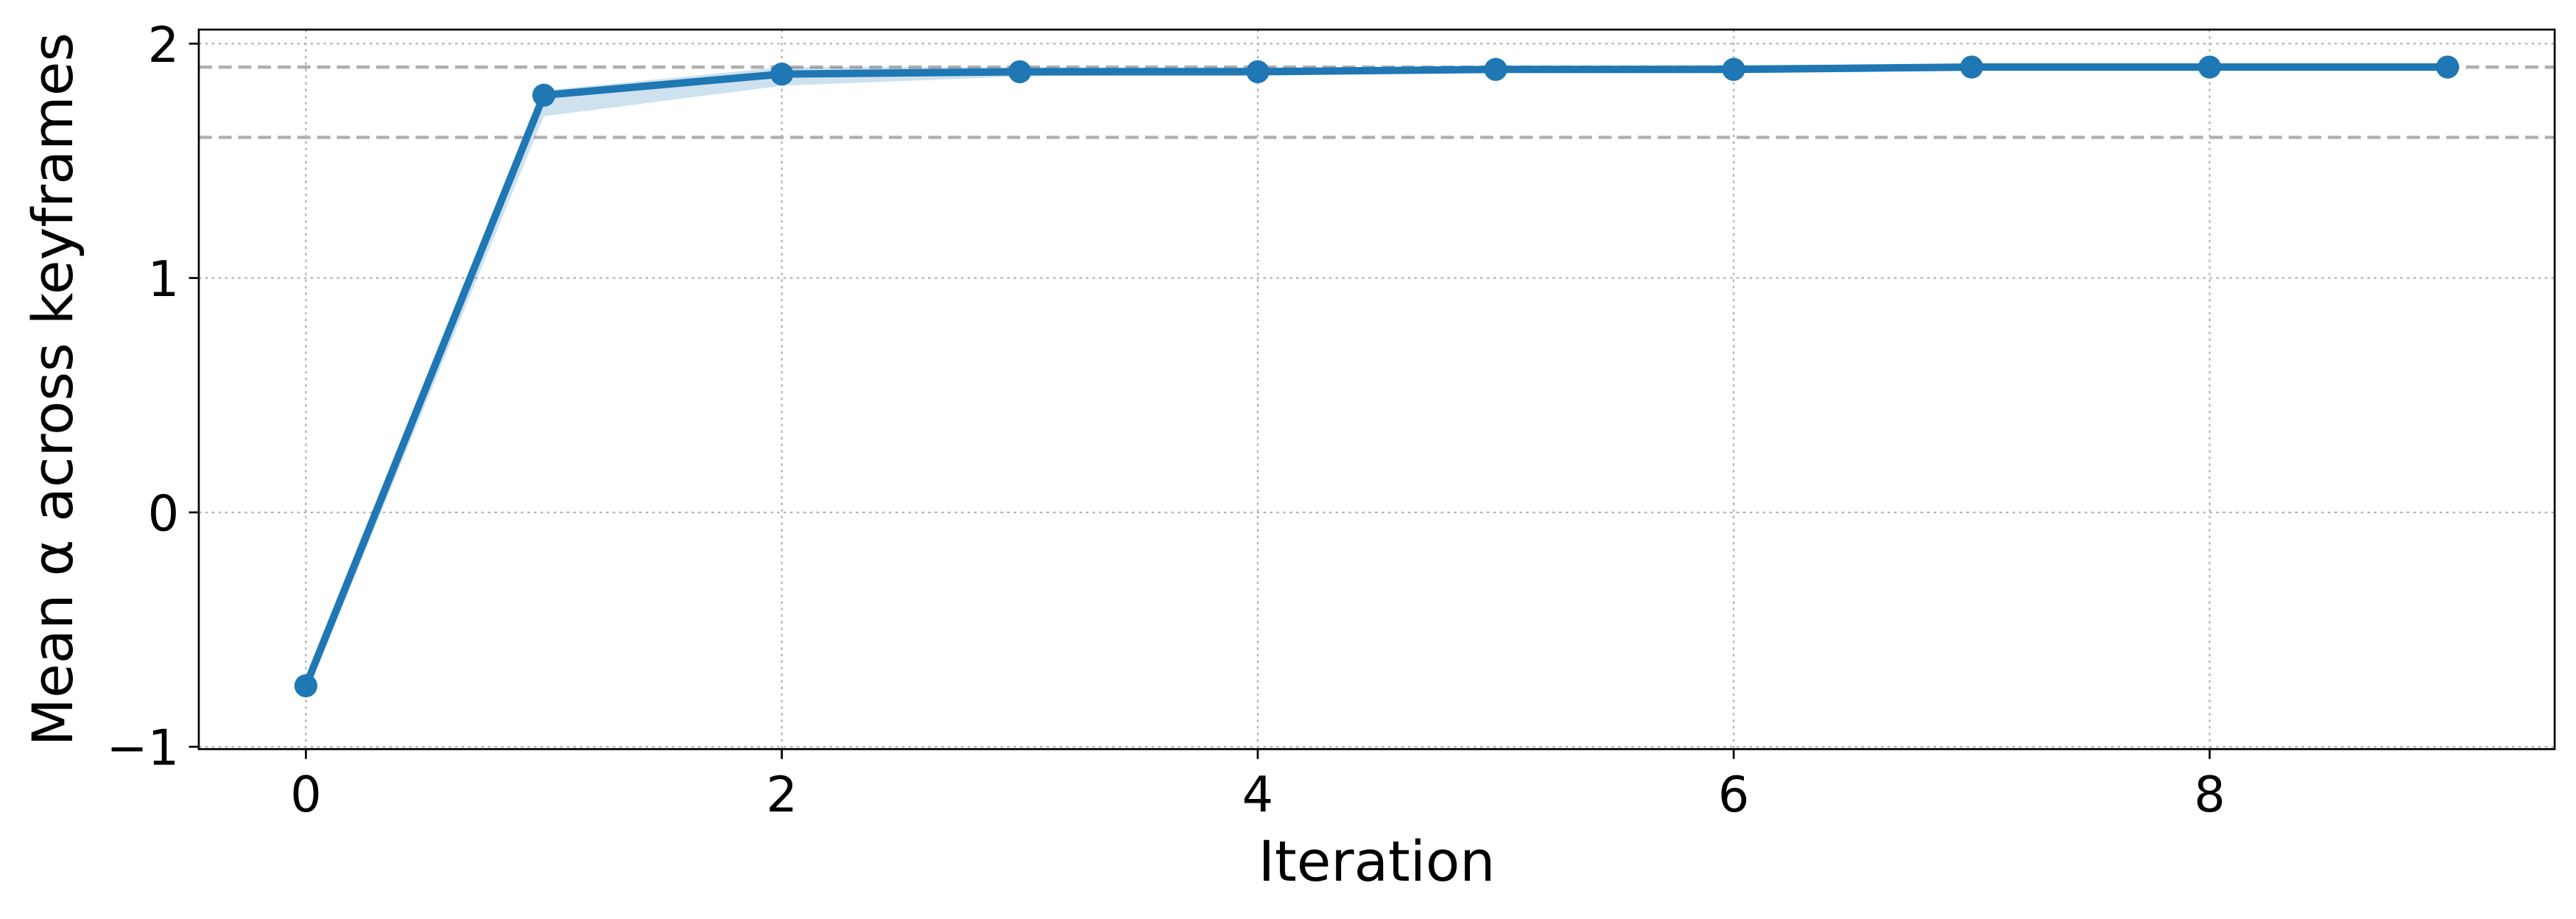 The image size is (2576, 919). I want to click on y-tick-label: 2, so click(164, 45).